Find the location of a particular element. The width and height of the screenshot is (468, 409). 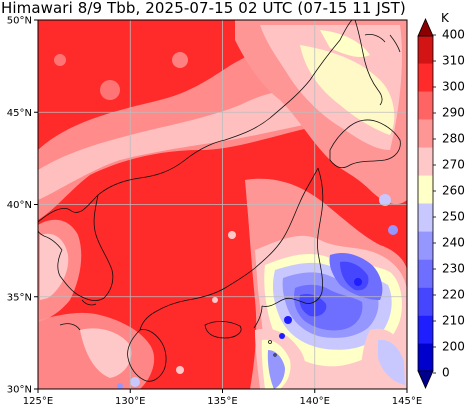

x-tick-label: 130°E is located at coordinates (130, 401).